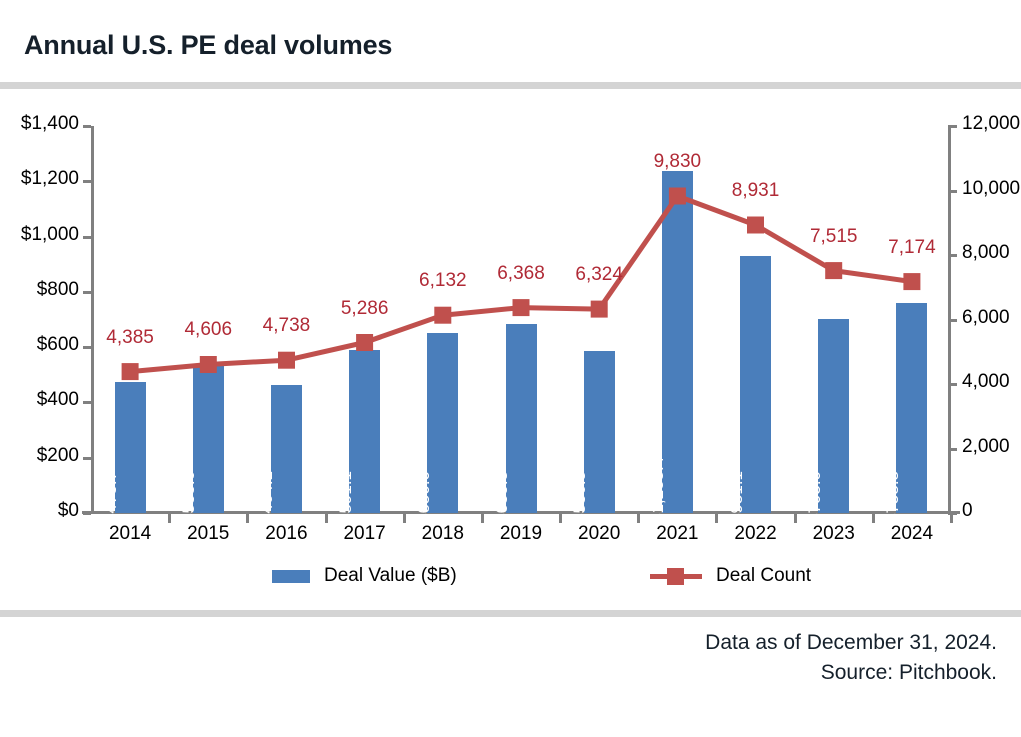 The width and height of the screenshot is (1021, 737). Describe the element at coordinates (57, 400) in the screenshot. I see `left-axis-tick-label: $400` at that location.